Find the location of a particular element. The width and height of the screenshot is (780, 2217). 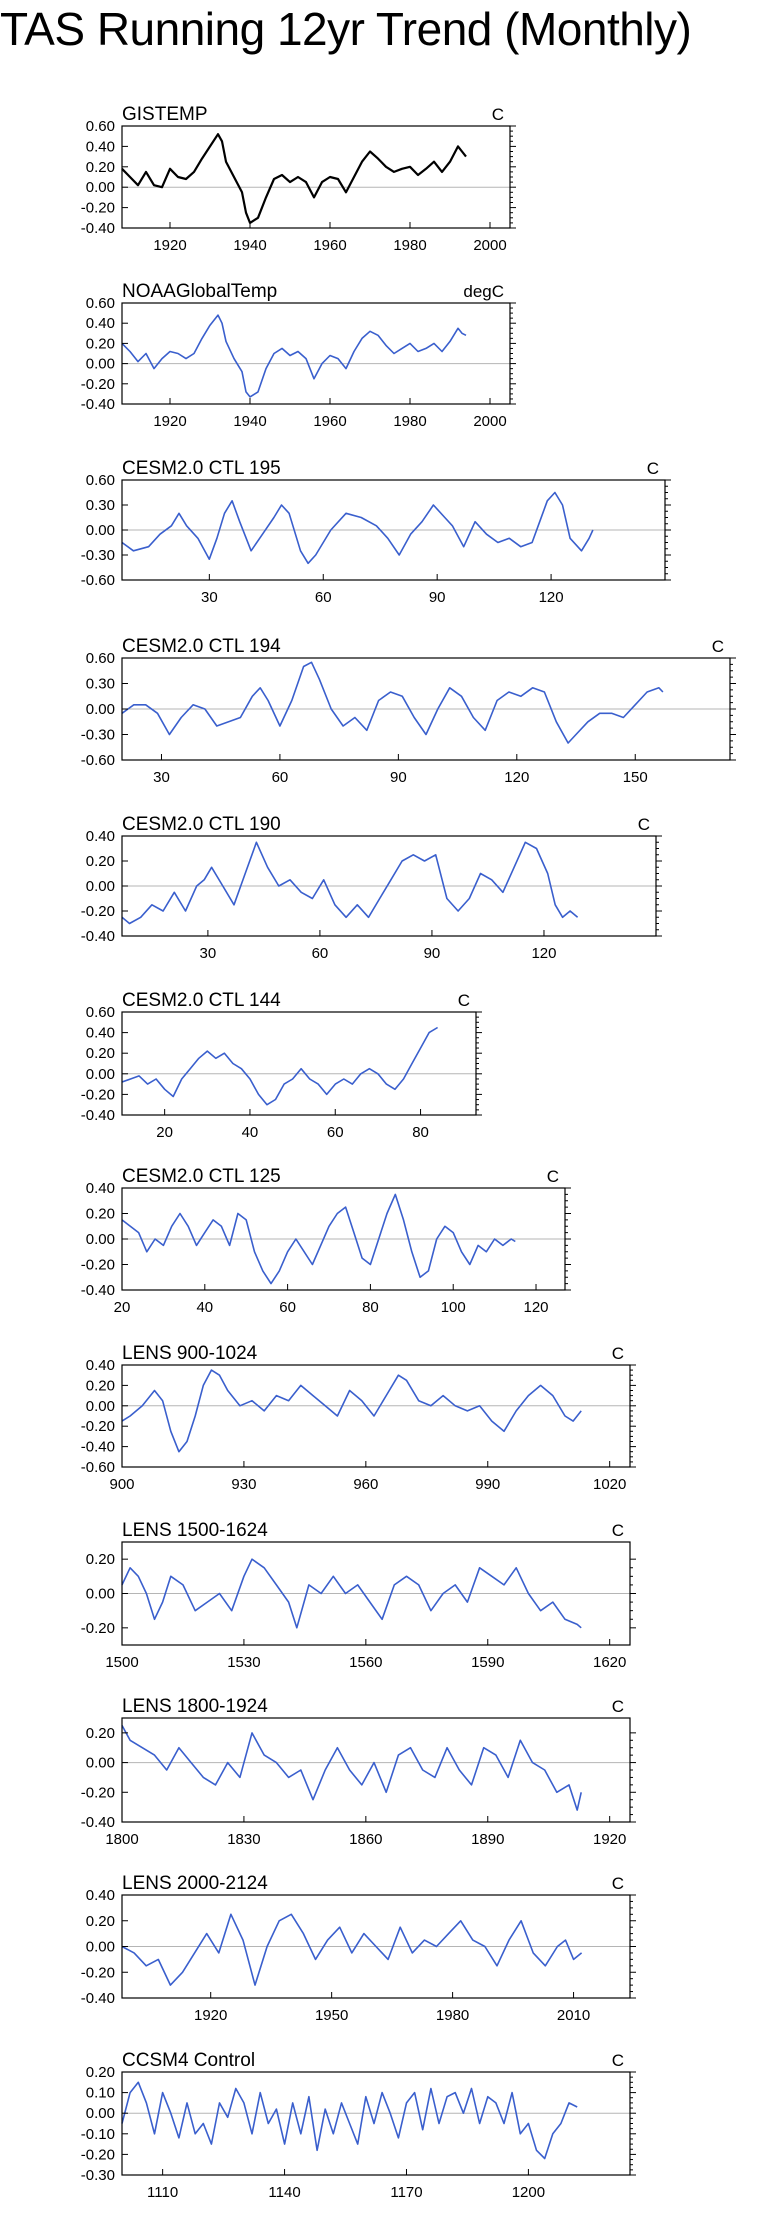

x-tick-label: 1500 is located at coordinates (121, 1662).